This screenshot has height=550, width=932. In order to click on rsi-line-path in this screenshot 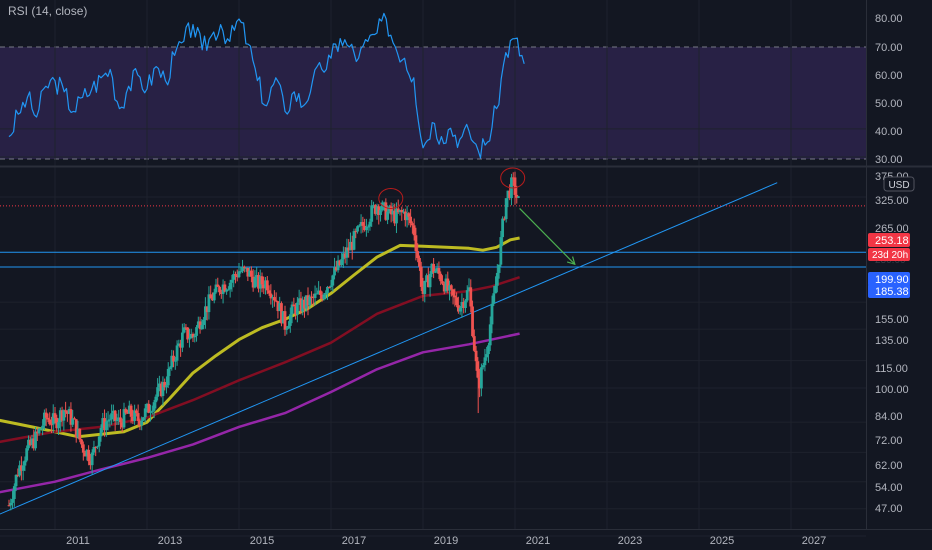, I will do `click(266, 85)`.